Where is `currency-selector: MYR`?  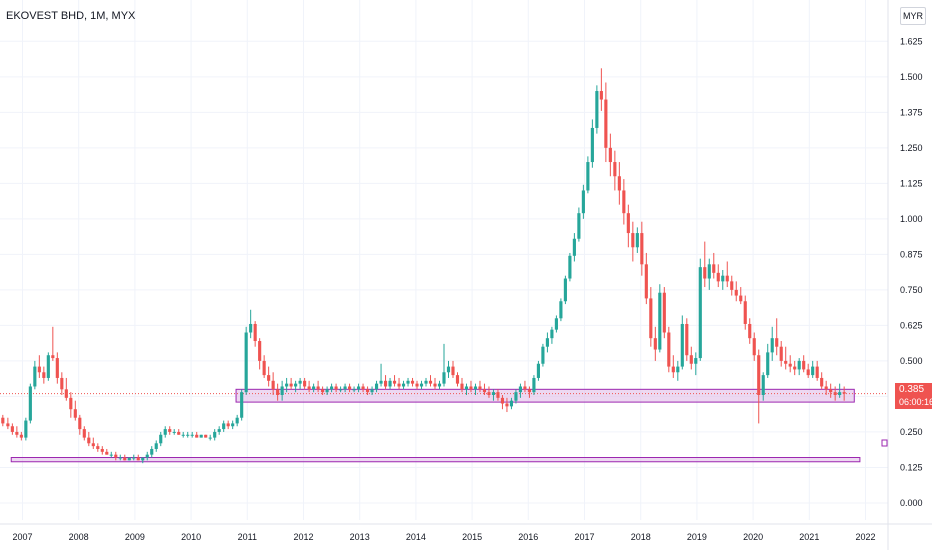
currency-selector: MYR is located at coordinates (913, 16).